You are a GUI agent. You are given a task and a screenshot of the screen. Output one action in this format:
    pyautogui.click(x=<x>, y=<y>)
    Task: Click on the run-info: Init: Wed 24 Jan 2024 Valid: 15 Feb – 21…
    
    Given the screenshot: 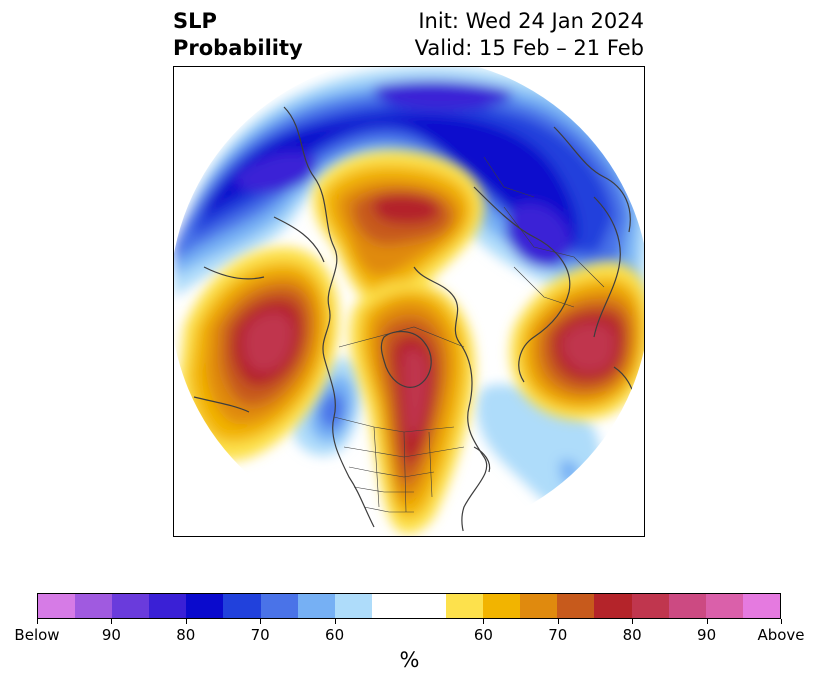 What is the action you would take?
    pyautogui.click(x=529, y=35)
    